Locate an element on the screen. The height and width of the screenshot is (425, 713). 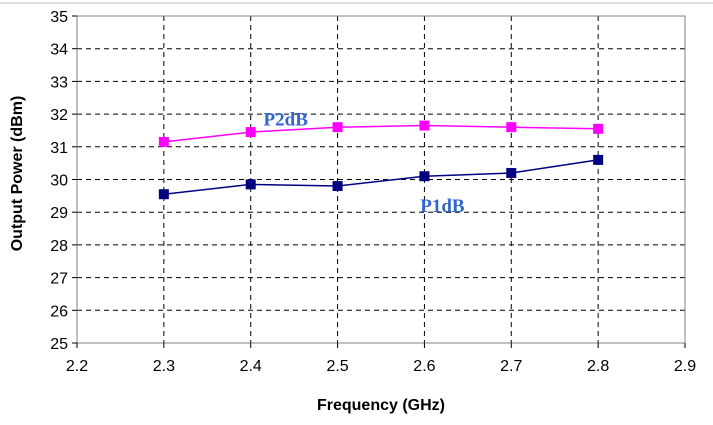
y-tick-label: 34 is located at coordinates (59, 50).